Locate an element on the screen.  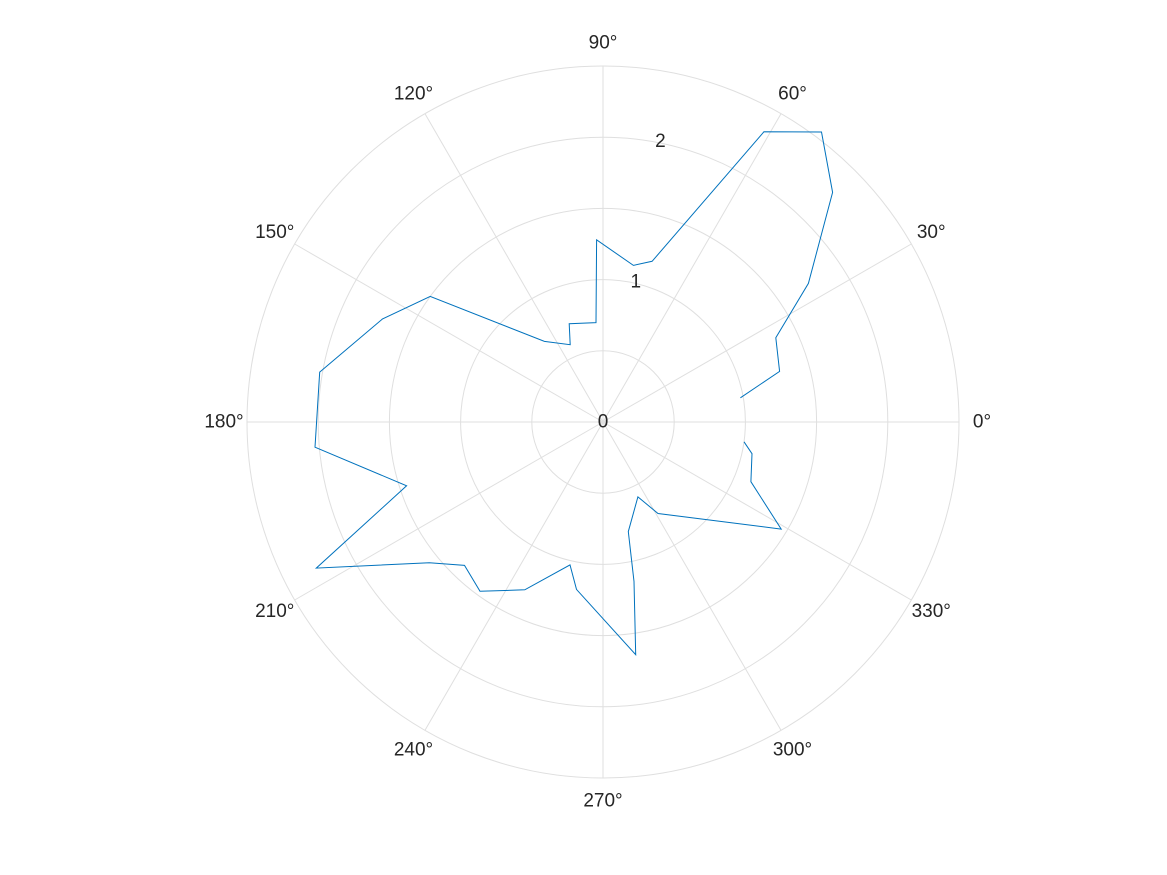
radial-tick-labels: 0 1 2 is located at coordinates (632, 281).